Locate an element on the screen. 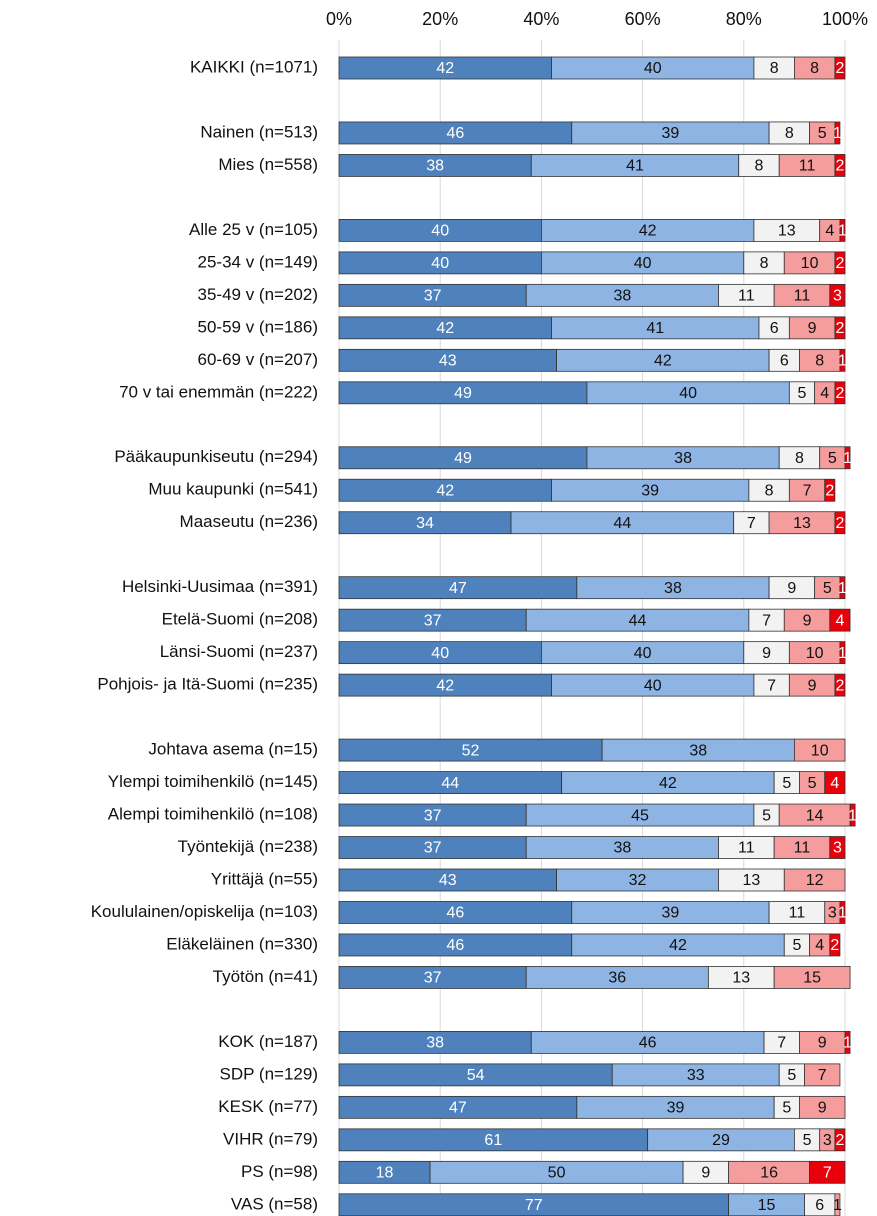 This screenshot has width=877, height=1216. category-label: 50-59 v (n=186) is located at coordinates (258, 326).